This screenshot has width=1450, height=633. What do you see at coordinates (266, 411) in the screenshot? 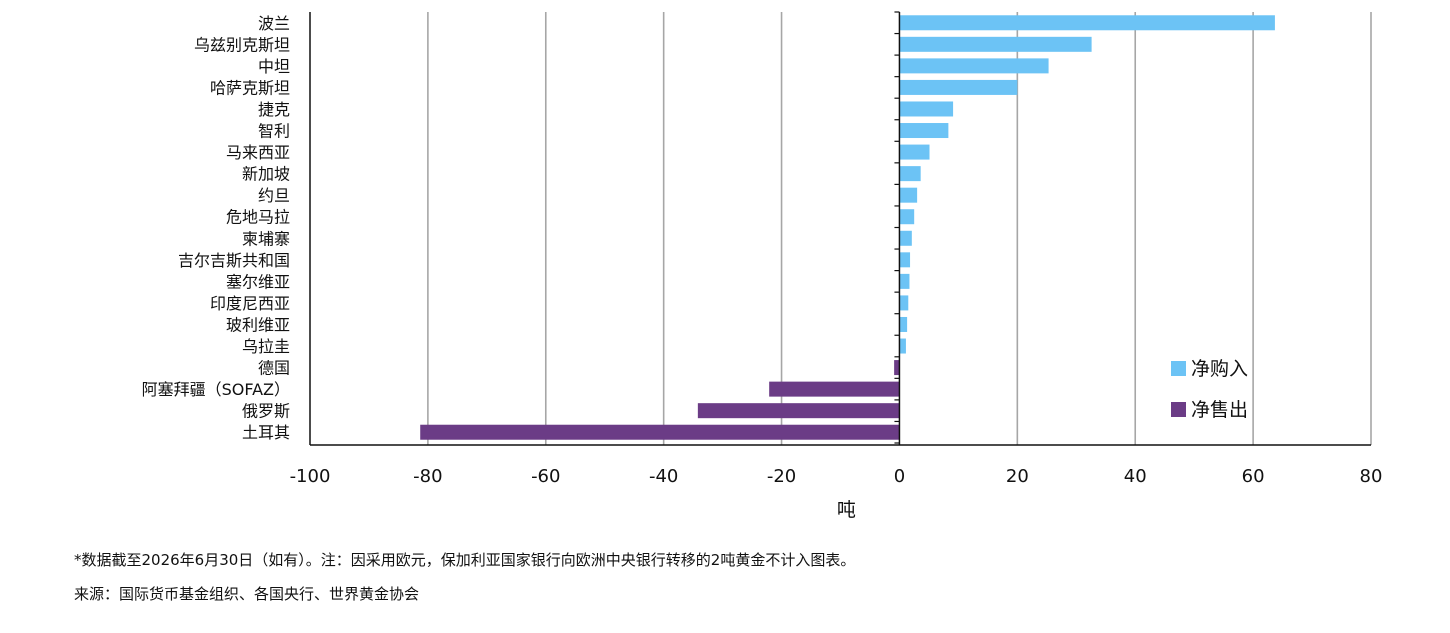
I see `category-label: 俄罗斯` at bounding box center [266, 411].